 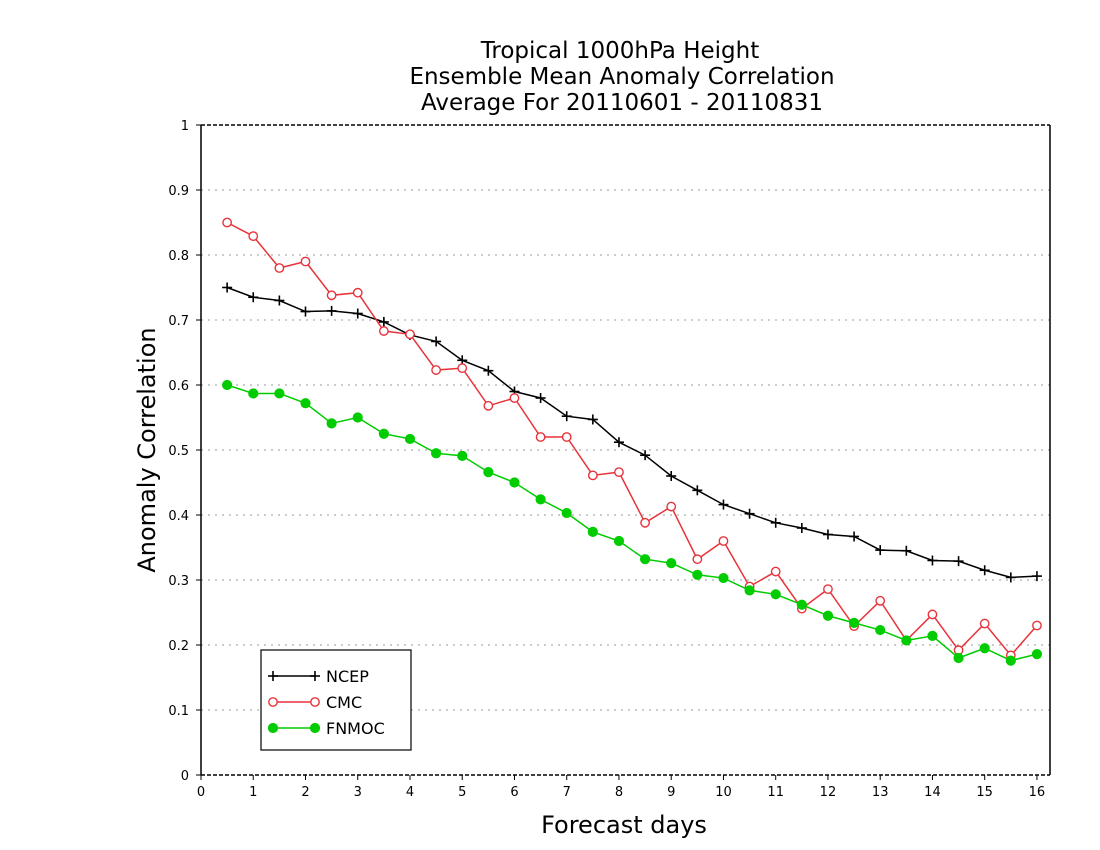 I want to click on x-tick-label: 16, so click(x=1037, y=792).